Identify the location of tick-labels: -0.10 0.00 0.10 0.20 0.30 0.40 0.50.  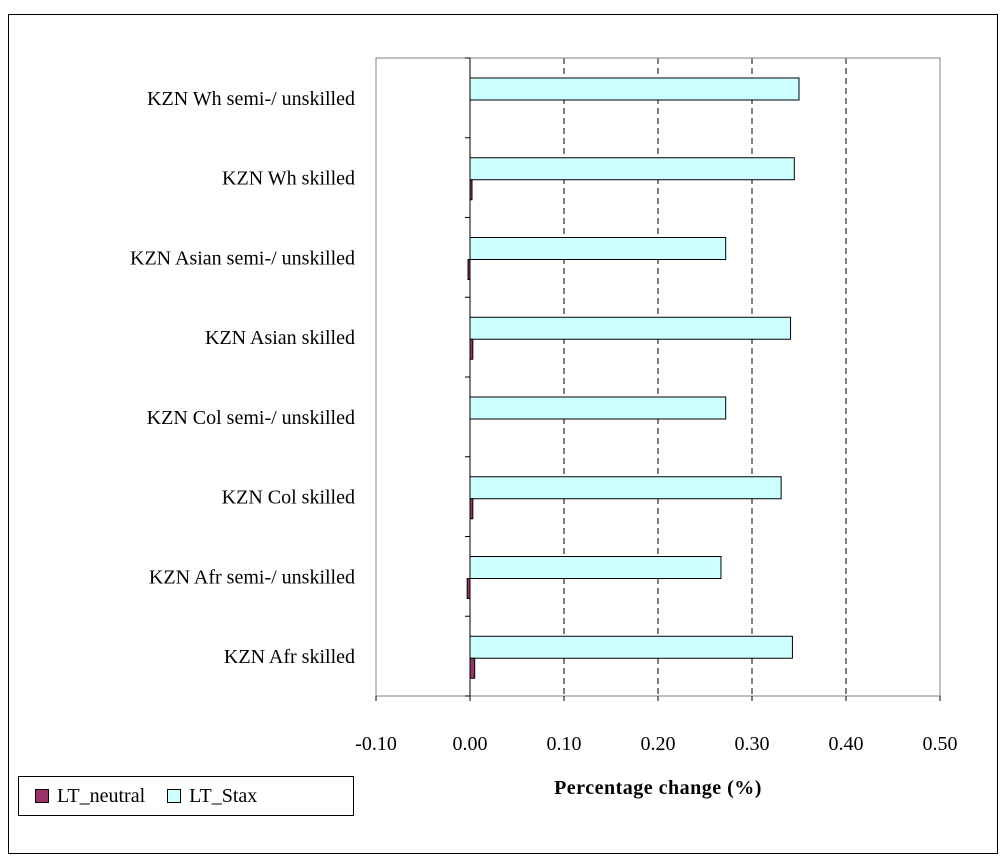
(656, 744).